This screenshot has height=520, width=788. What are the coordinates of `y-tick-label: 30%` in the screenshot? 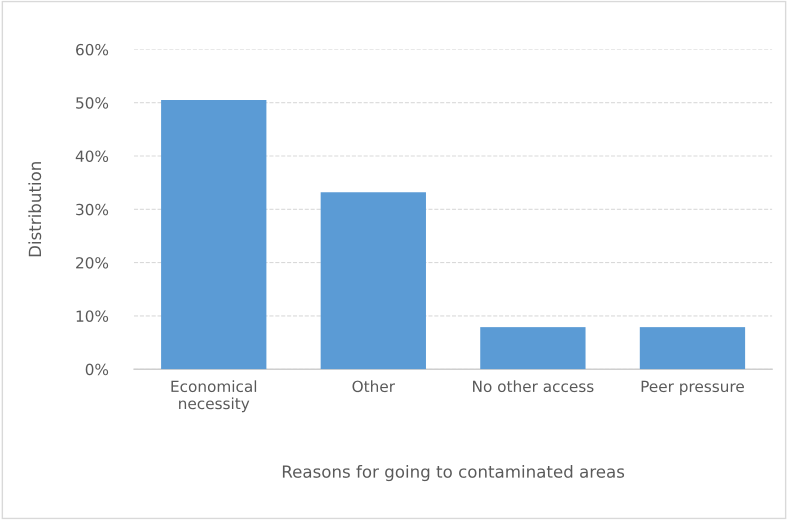 It's located at (92, 210).